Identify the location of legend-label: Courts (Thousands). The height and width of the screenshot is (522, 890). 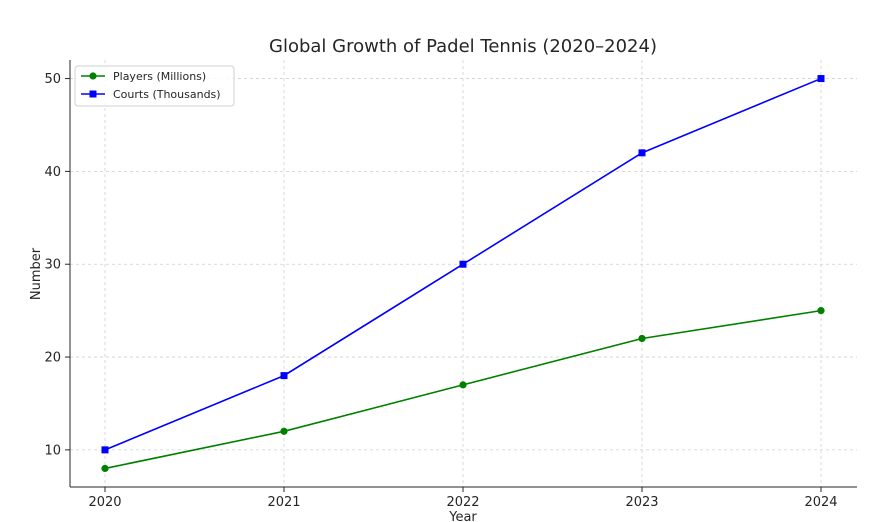
(167, 94).